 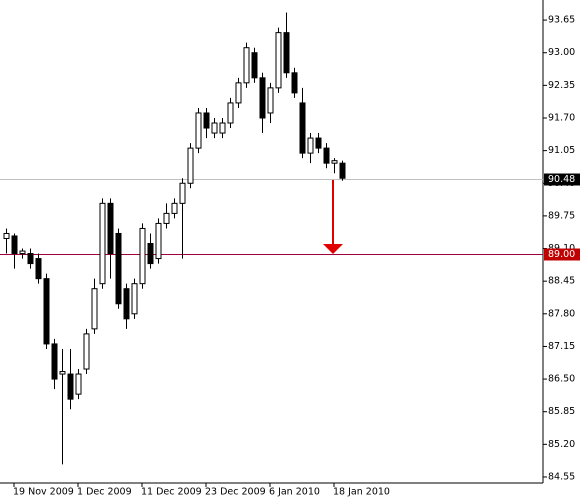 What do you see at coordinates (561, 117) in the screenshot?
I see `y-tick-label: 91.70` at bounding box center [561, 117].